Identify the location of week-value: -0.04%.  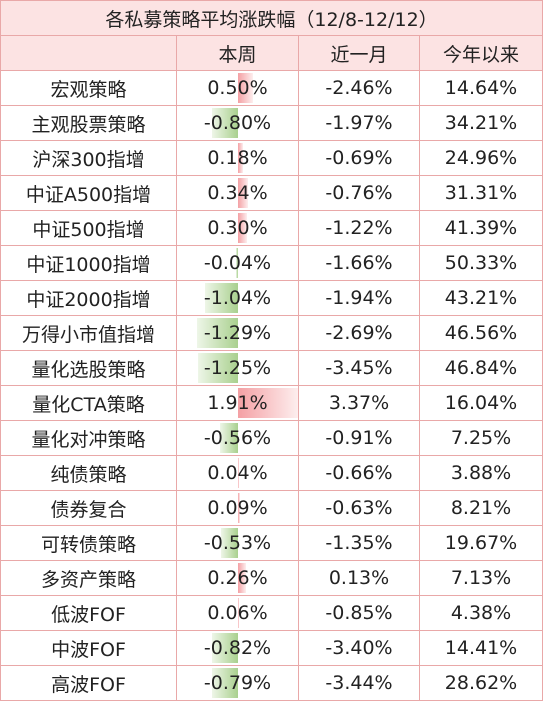
(237, 263).